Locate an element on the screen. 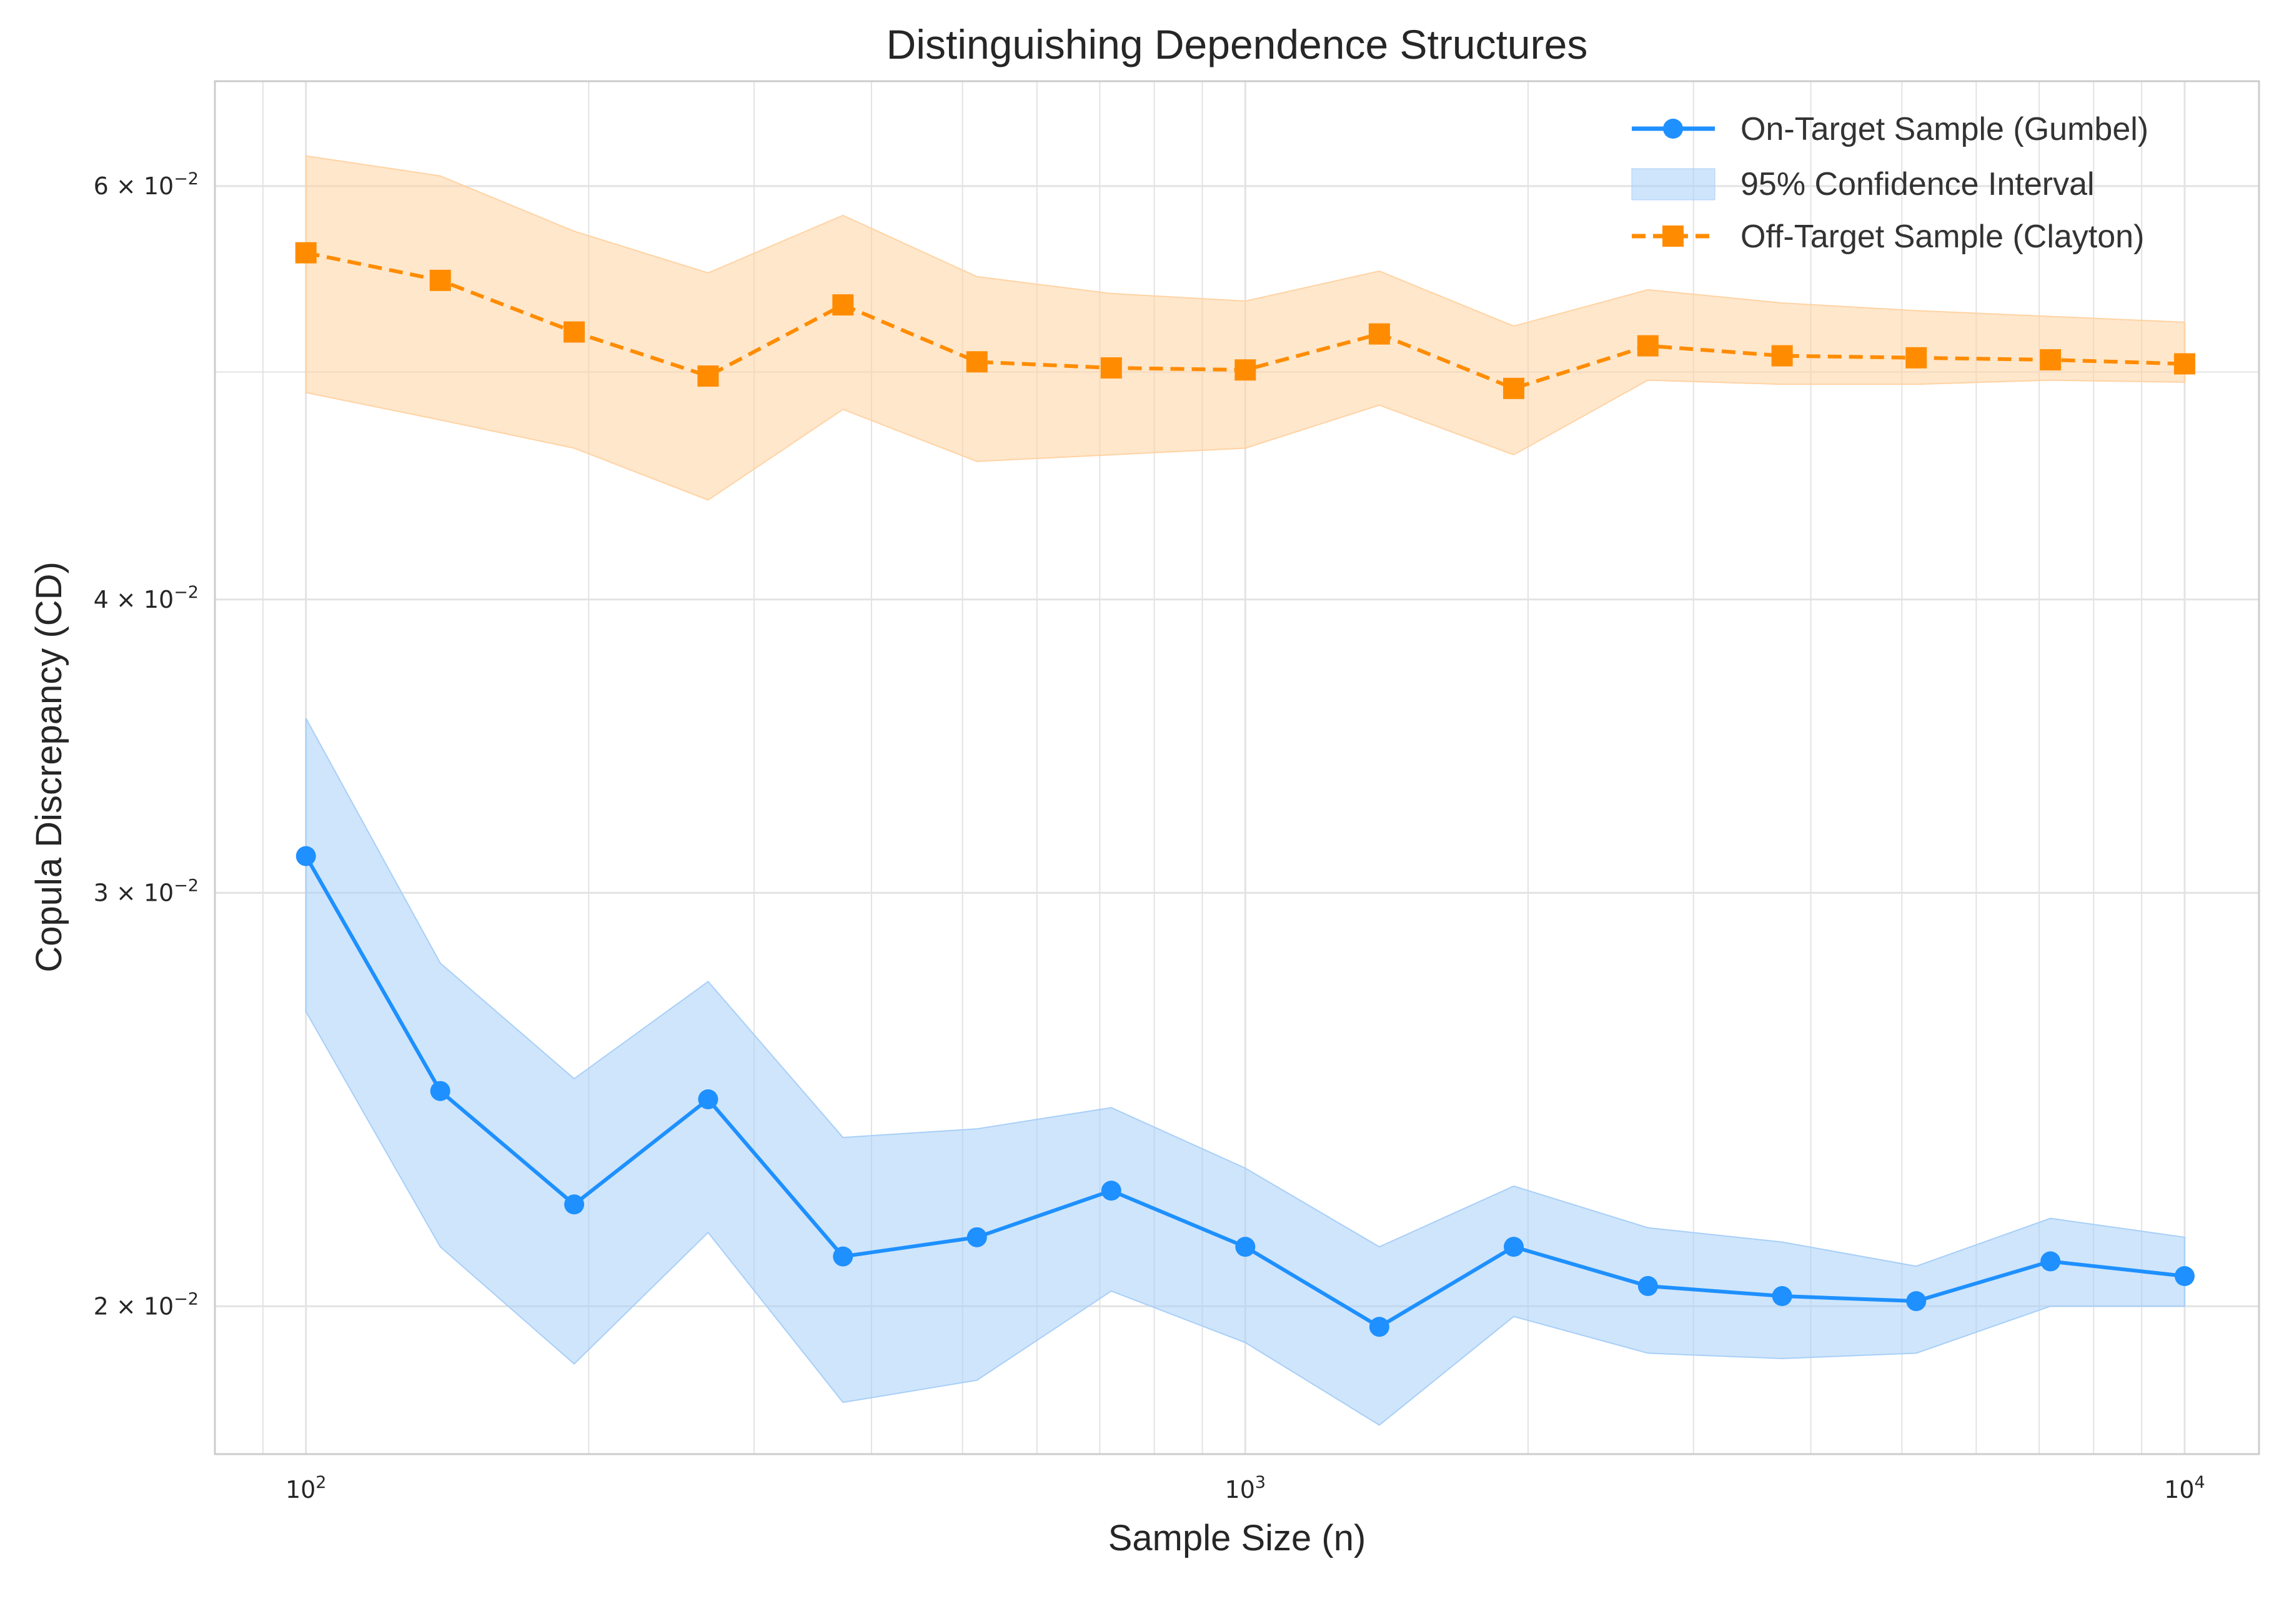 The height and width of the screenshot is (1624, 2279). y-tick-label: 4 × 10⁻² is located at coordinates (146, 598).